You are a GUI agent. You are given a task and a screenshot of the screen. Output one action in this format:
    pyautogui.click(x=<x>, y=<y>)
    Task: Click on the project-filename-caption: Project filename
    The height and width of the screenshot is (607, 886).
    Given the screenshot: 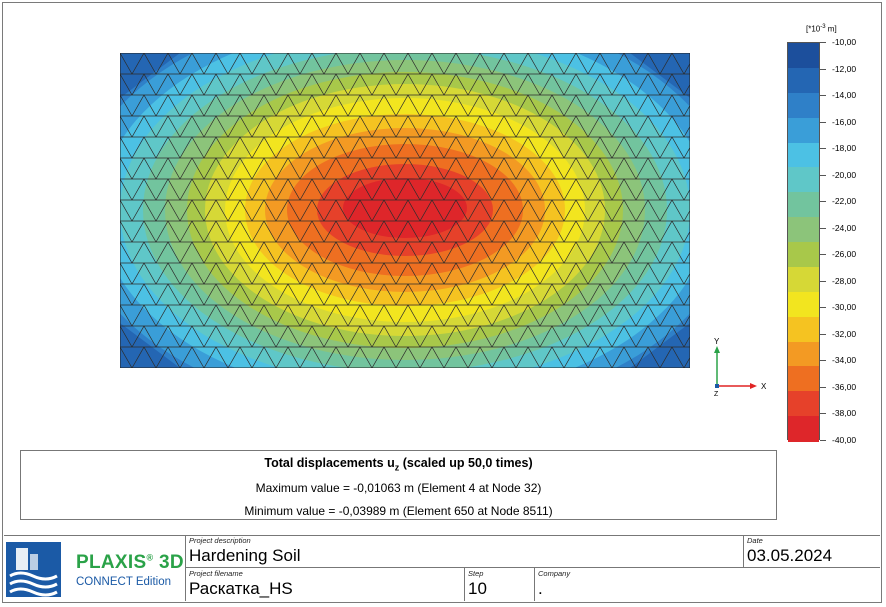 What is the action you would take?
    pyautogui.click(x=216, y=573)
    